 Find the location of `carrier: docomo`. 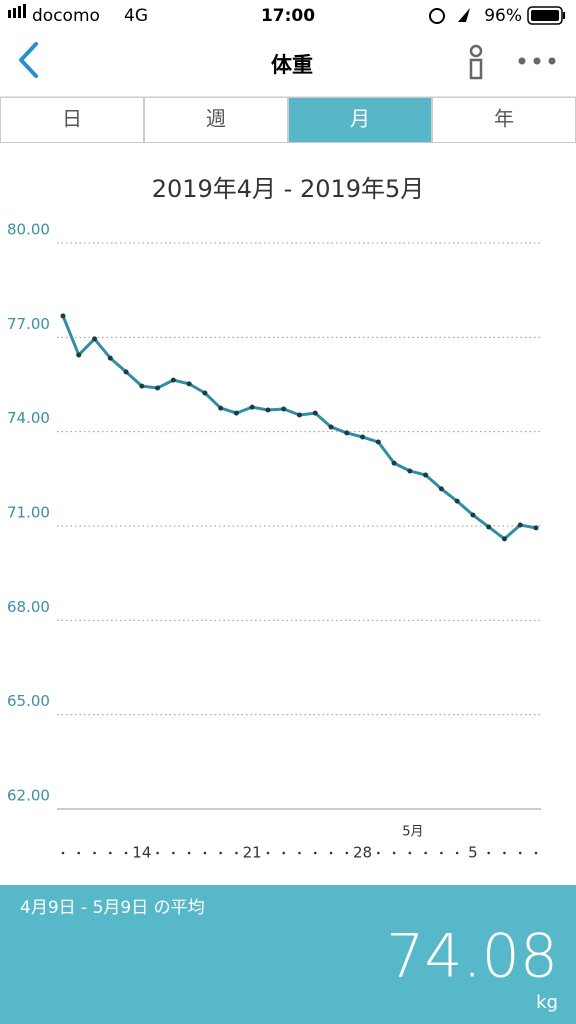

carrier: docomo is located at coordinates (66, 16).